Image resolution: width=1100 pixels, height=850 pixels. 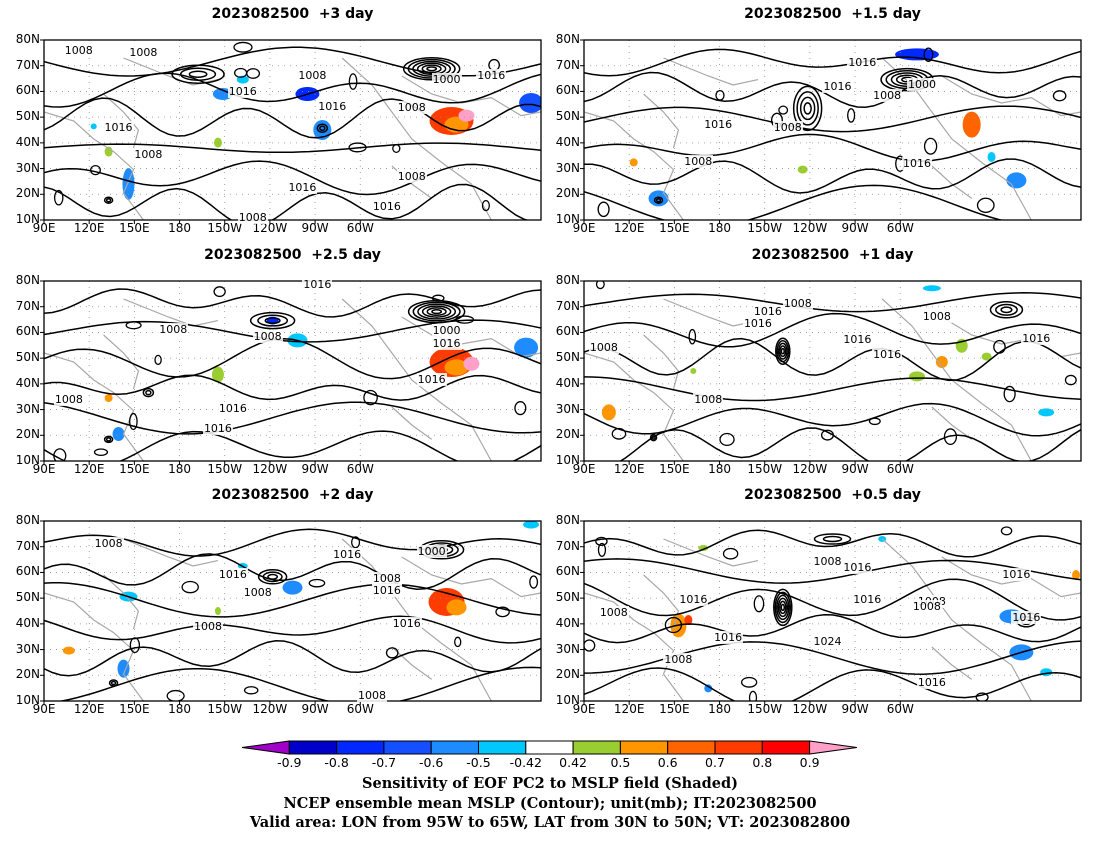 What do you see at coordinates (832, 495) in the screenshot?
I see `panel-title: 2023082500 +0.5 day` at bounding box center [832, 495].